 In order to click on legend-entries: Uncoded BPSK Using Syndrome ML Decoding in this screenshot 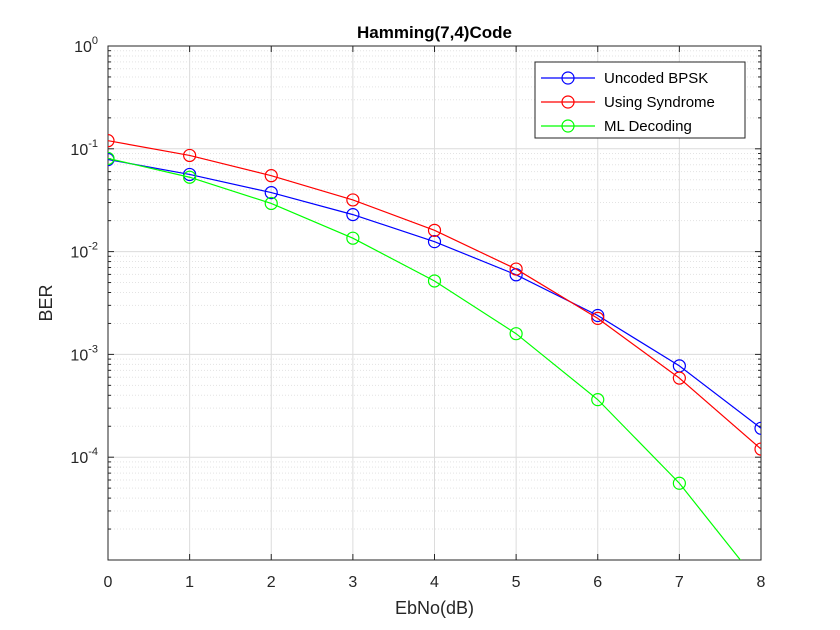, I will do `click(628, 102)`.